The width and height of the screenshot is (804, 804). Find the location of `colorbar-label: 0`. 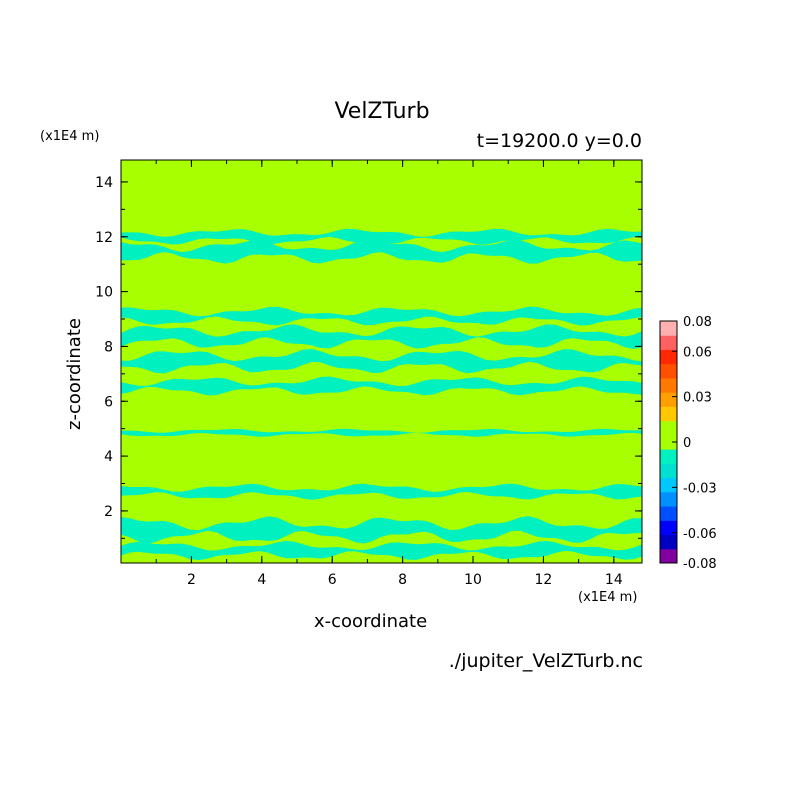

colorbar-label: 0 is located at coordinates (687, 443).